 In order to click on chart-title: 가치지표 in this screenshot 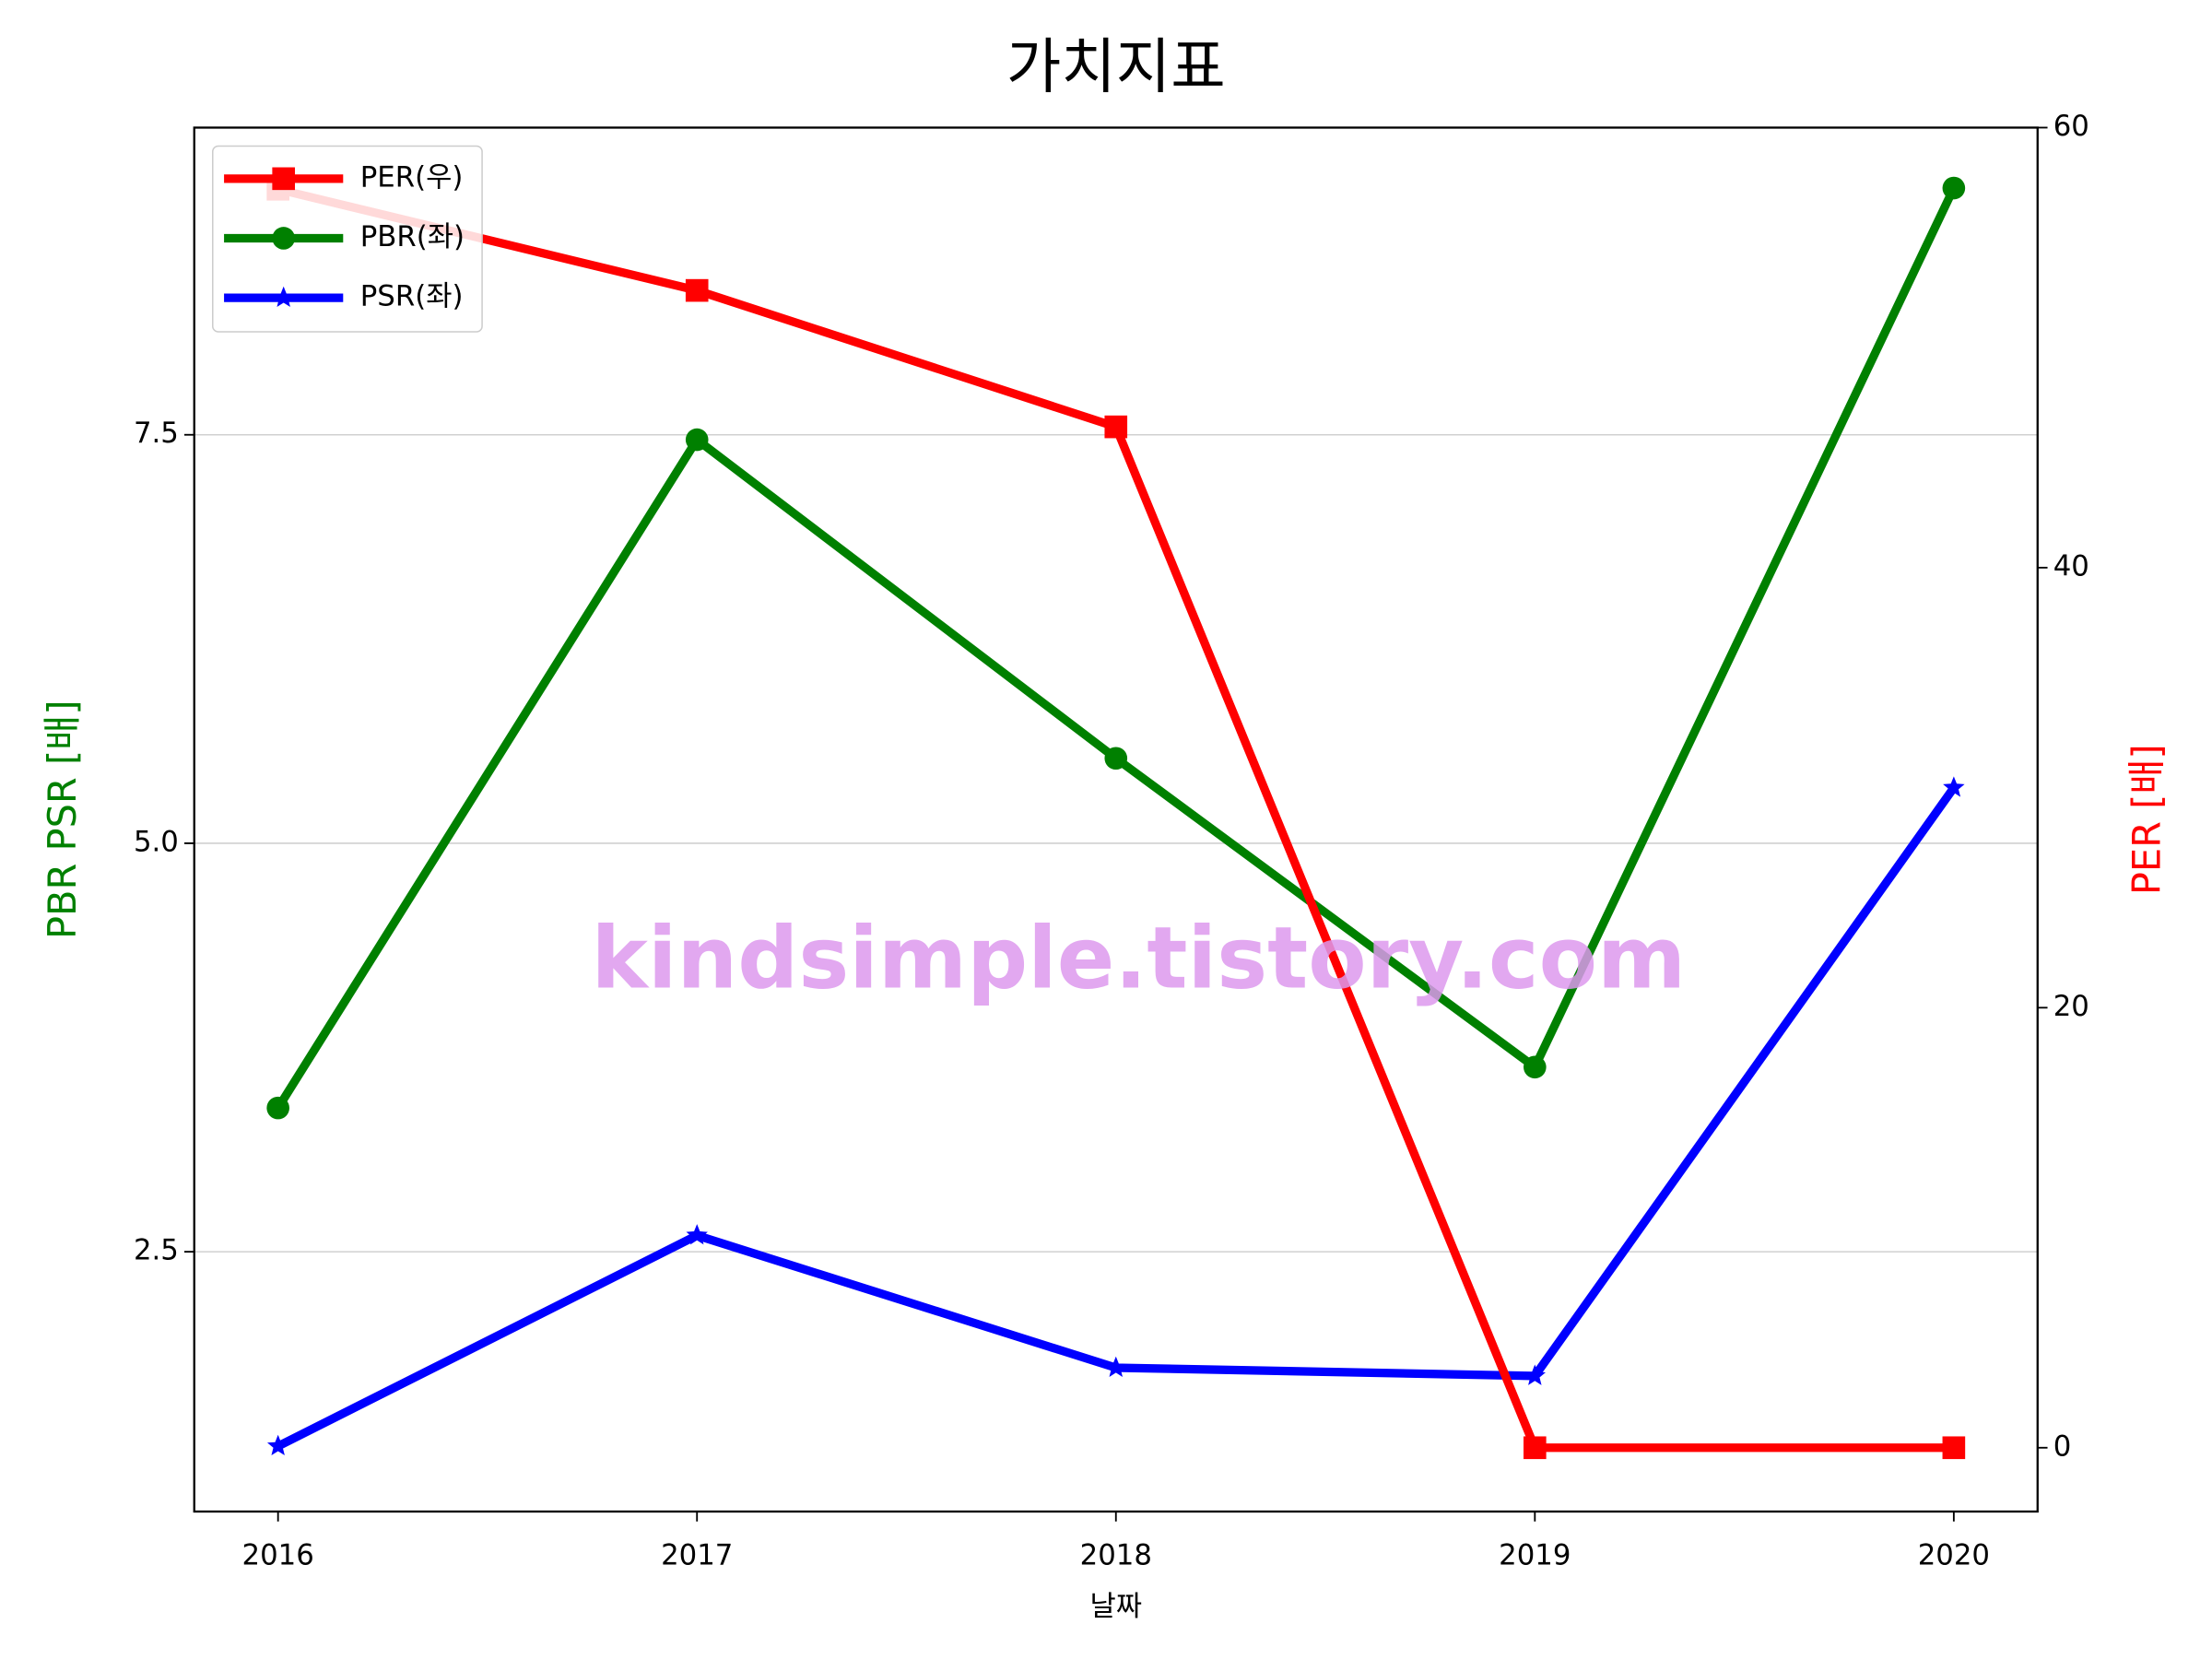, I will do `click(1116, 67)`.